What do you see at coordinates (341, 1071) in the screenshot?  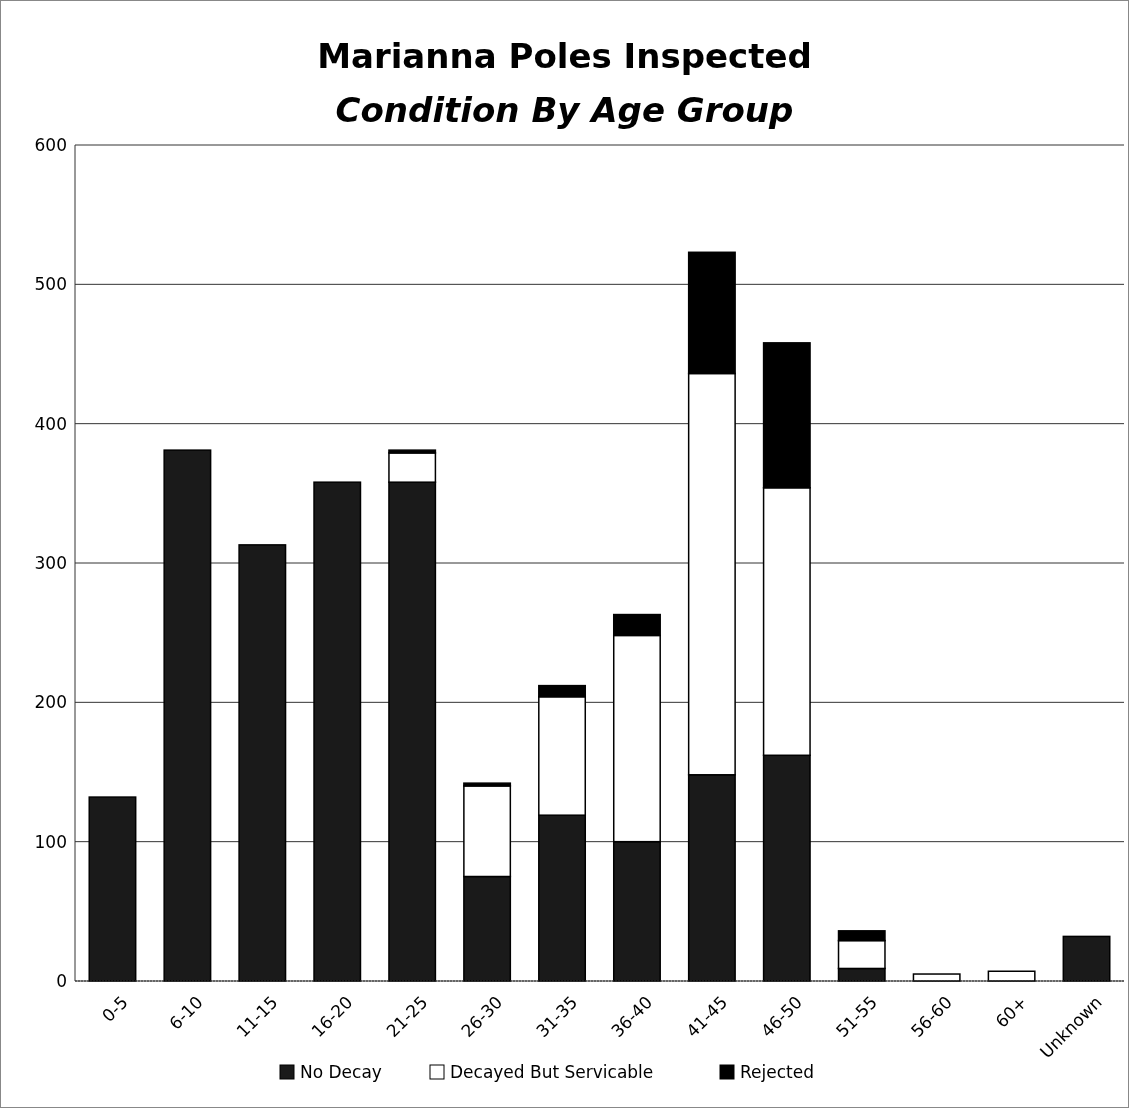 I see `legend-label: No Decay` at bounding box center [341, 1071].